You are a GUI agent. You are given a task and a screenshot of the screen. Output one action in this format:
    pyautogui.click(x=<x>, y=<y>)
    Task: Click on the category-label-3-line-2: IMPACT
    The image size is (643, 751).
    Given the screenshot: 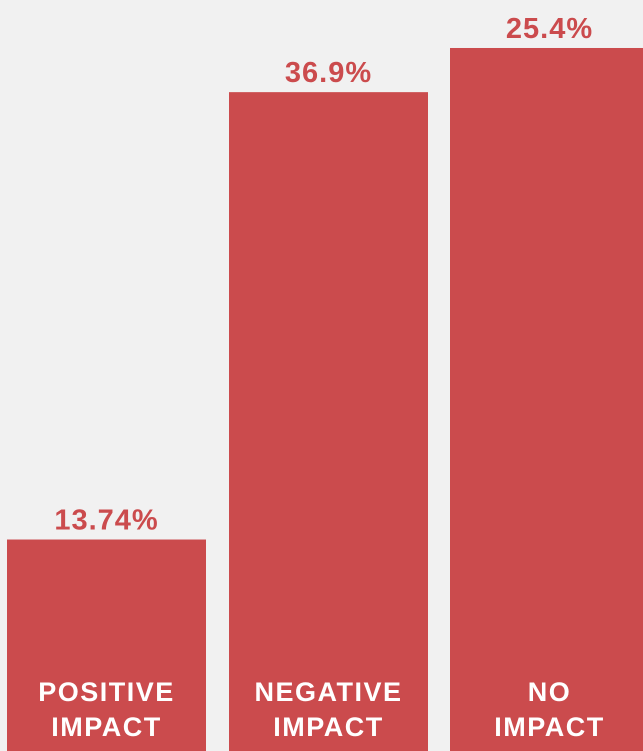 What is the action you would take?
    pyautogui.click(x=549, y=727)
    